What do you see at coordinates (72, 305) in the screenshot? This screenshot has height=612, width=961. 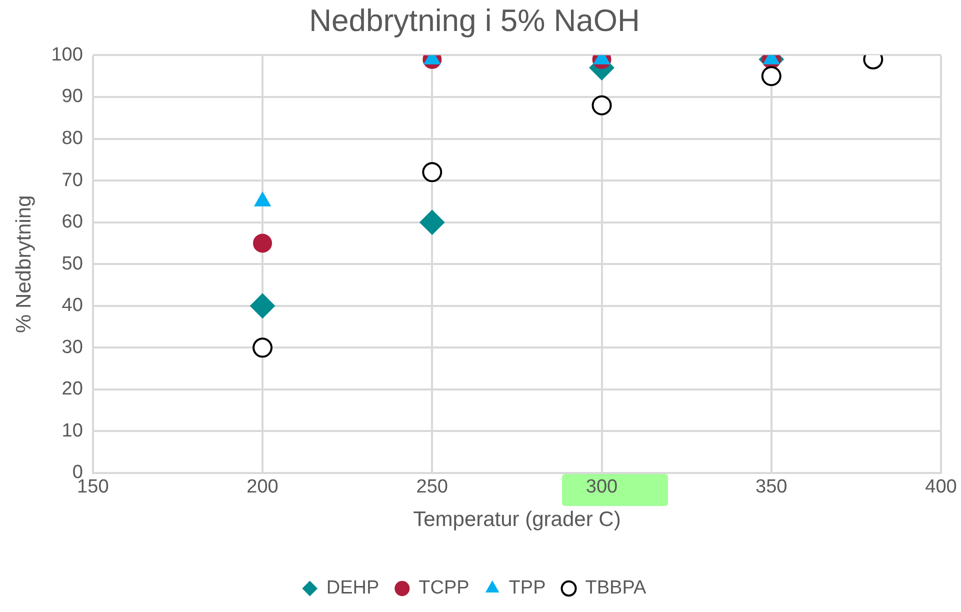 I see `y-tick-label: 40` at bounding box center [72, 305].